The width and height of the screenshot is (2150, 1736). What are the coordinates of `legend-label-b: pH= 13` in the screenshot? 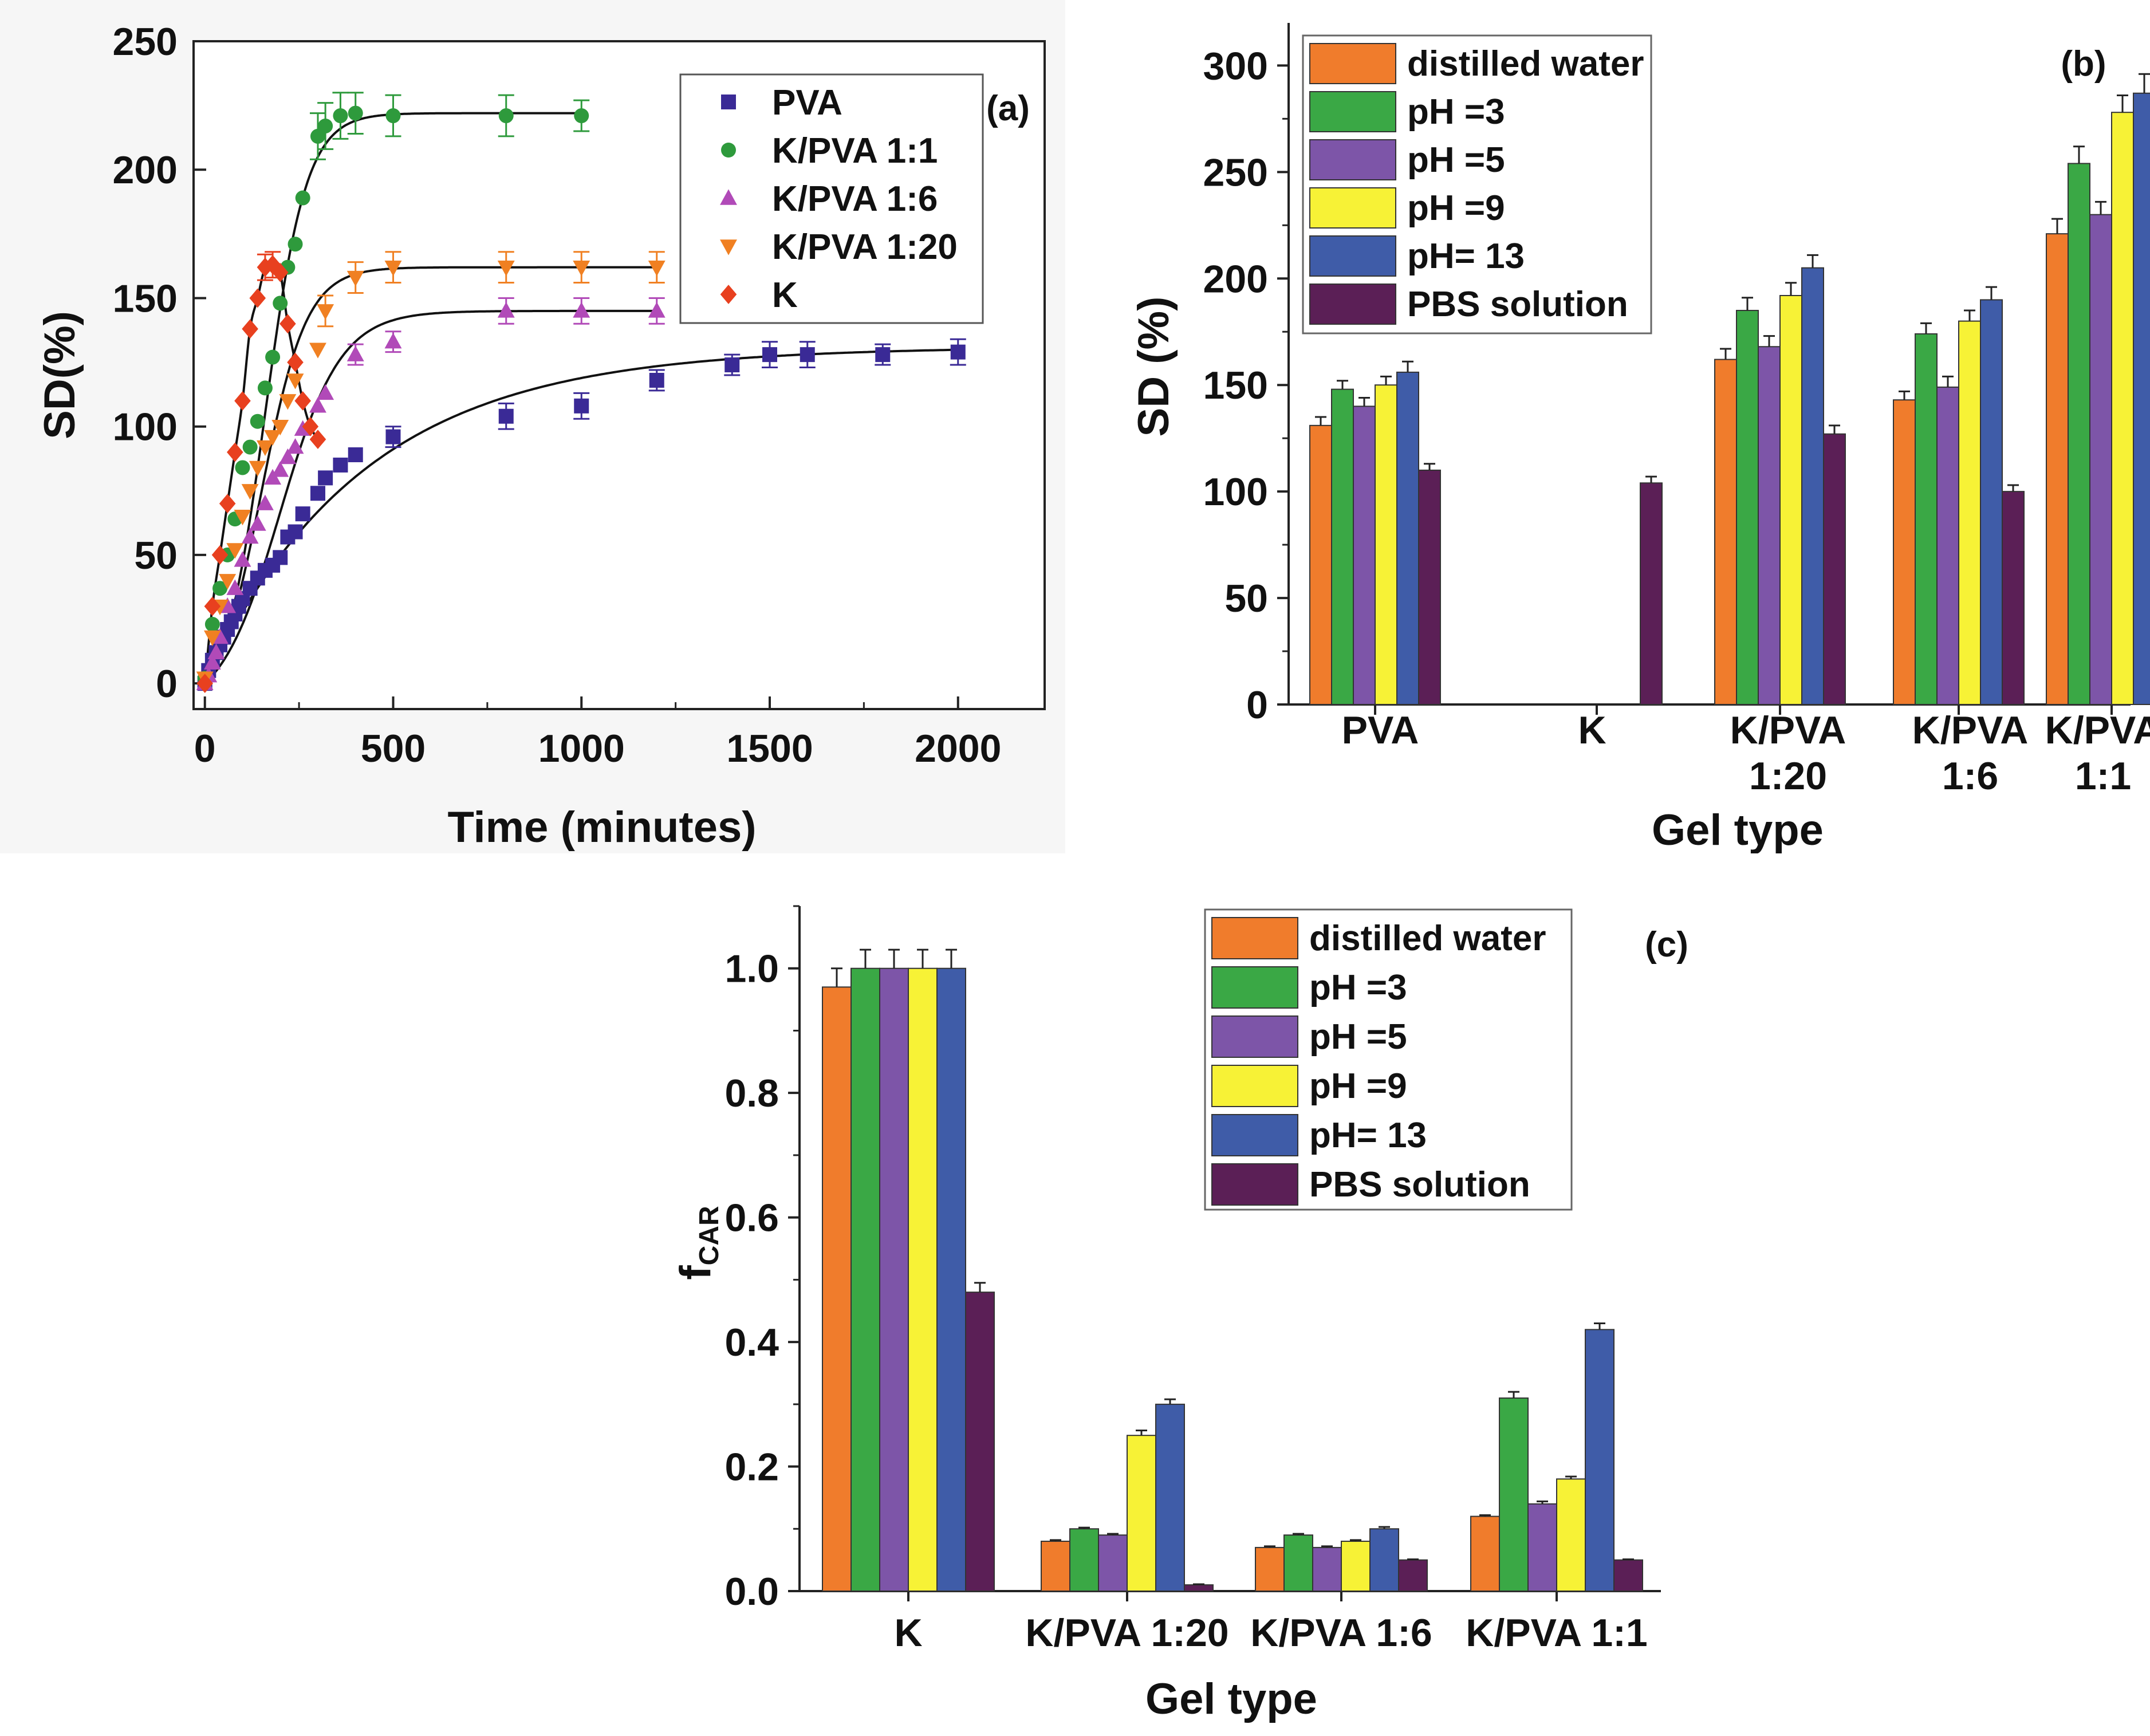 It's located at (1466, 256).